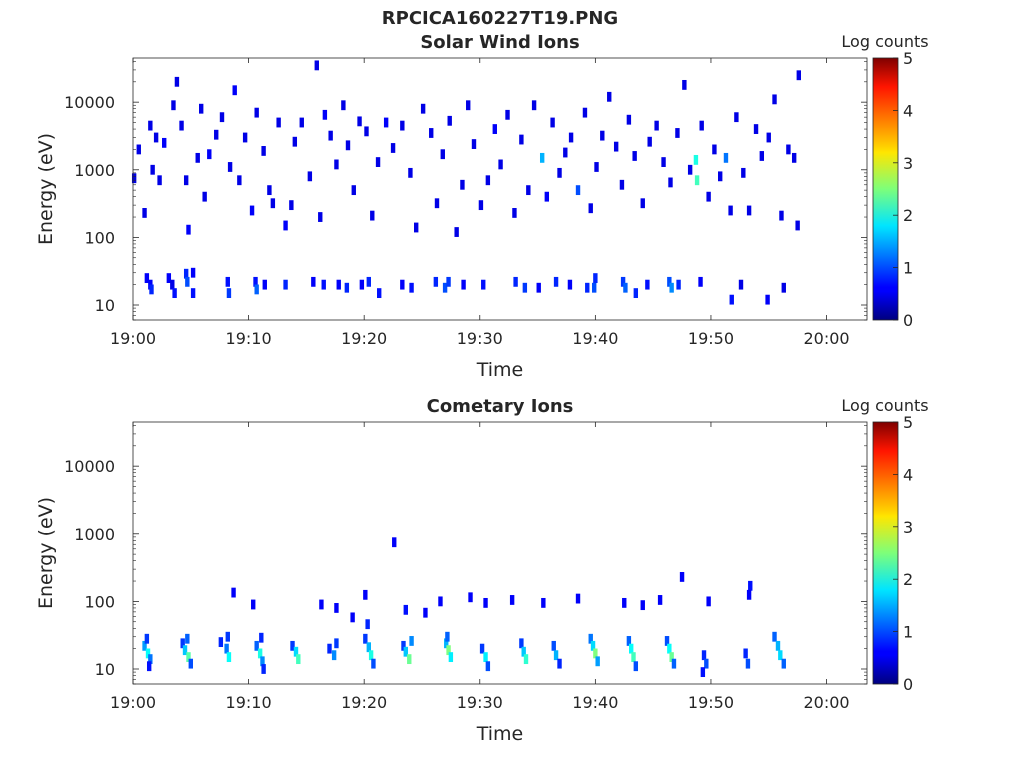  I want to click on colorbar-ticks-cometary: 0 1 2 3 4 5, so click(903, 553).